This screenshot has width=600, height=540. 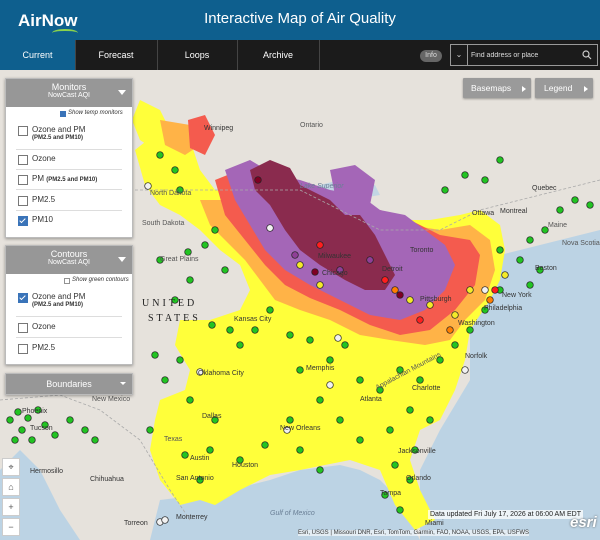 I want to click on legend-label: Legend, so click(x=558, y=88).